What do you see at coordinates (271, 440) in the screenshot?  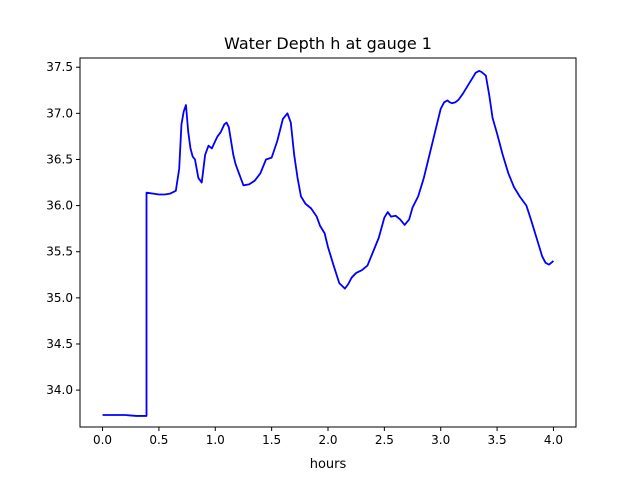 I see `x-tick-label: 1.5` at bounding box center [271, 440].